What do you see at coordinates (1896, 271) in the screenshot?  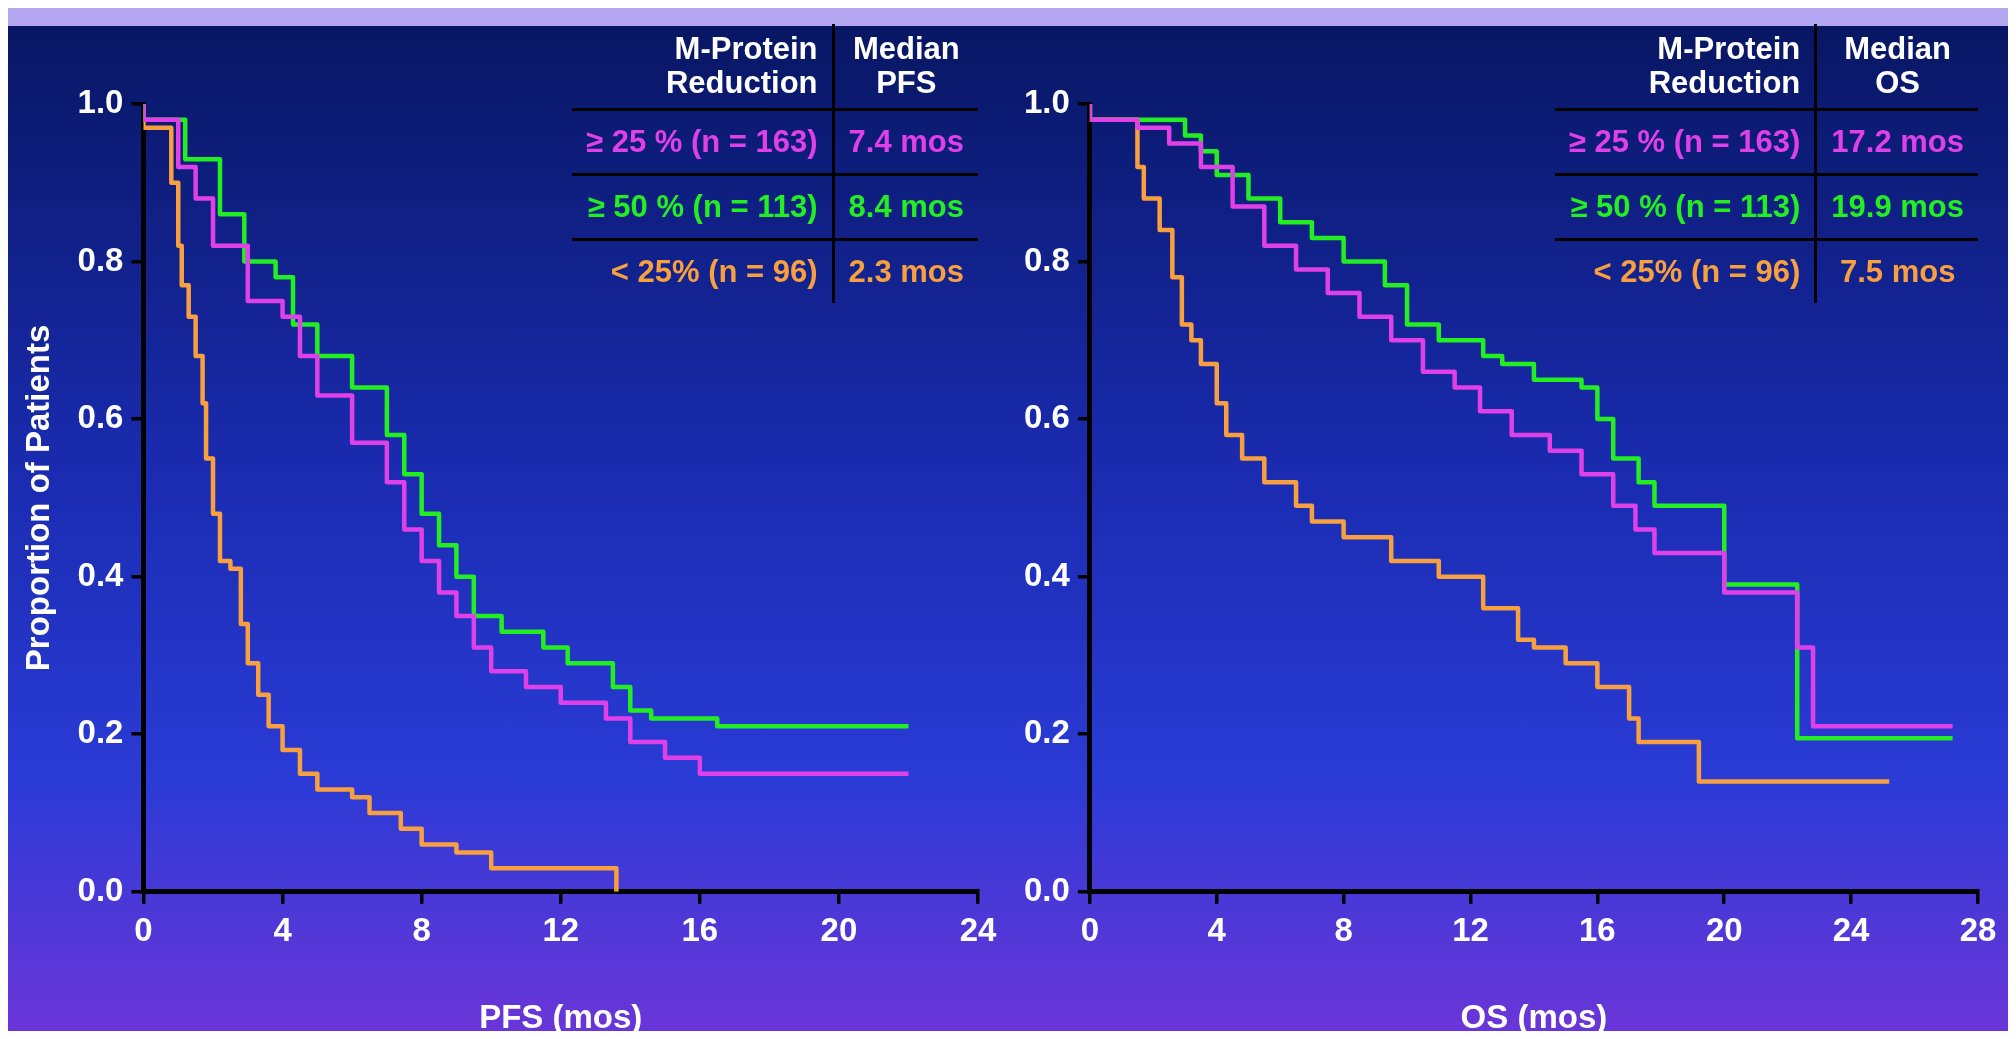 I see `annotation: 7.5 mos` at bounding box center [1896, 271].